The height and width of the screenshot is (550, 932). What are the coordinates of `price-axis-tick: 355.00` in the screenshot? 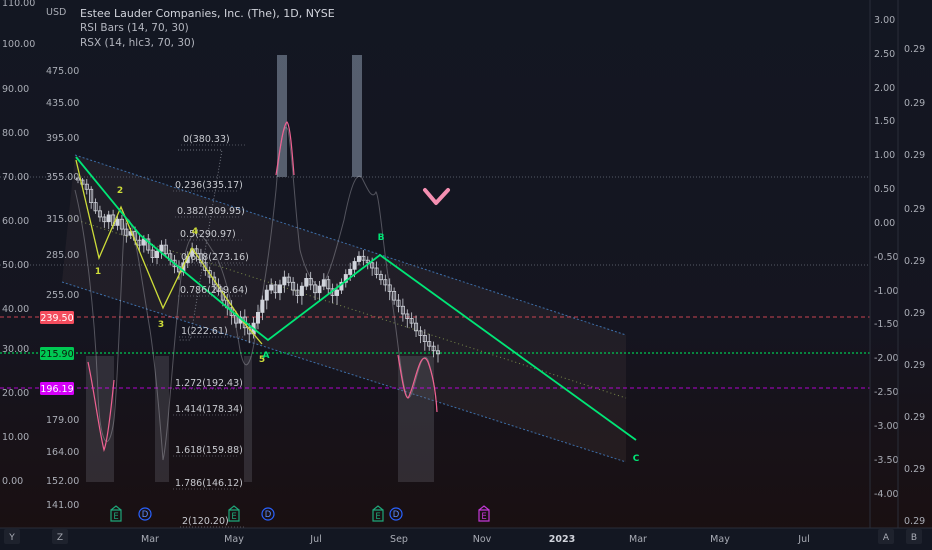 It's located at (62, 177).